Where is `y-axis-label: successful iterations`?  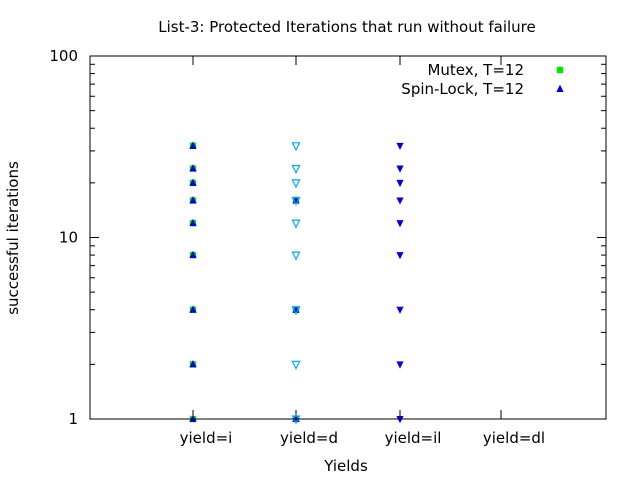
y-axis-label: successful iterations is located at coordinates (13, 238).